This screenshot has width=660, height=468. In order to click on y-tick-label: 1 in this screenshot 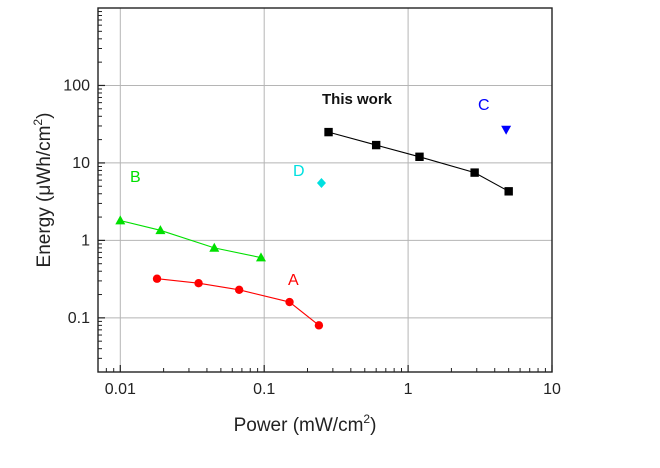, I will do `click(85, 240)`.